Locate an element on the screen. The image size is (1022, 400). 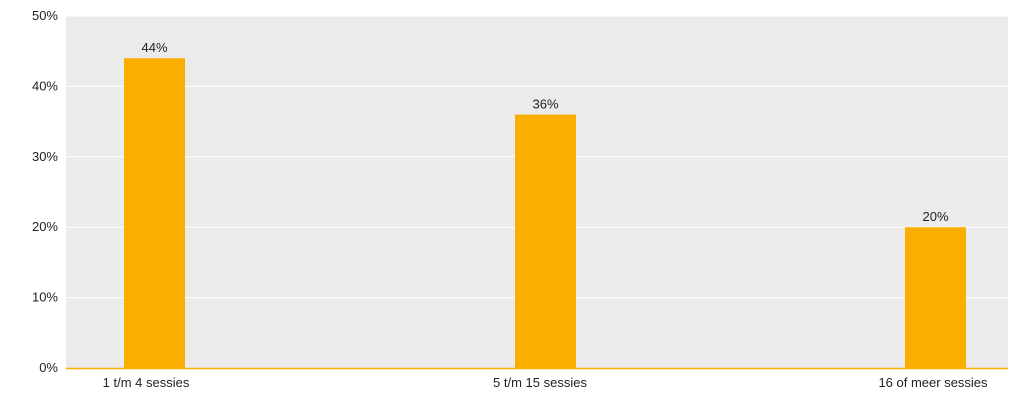
data-label: 36% is located at coordinates (545, 104).